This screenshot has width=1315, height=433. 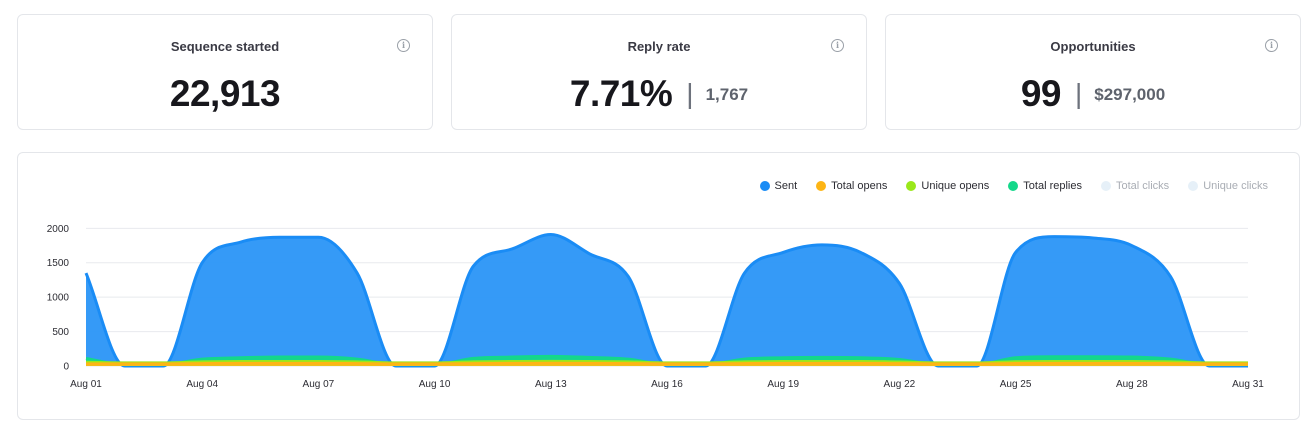 What do you see at coordinates (58, 229) in the screenshot?
I see `y-tick-label: 2000` at bounding box center [58, 229].